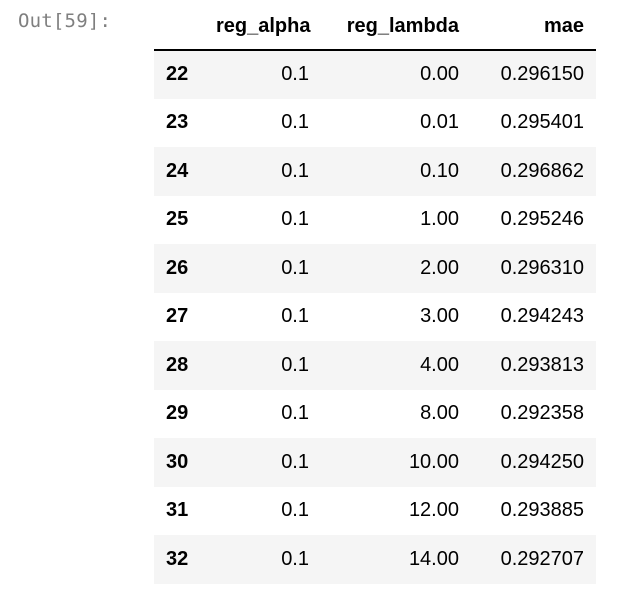  Describe the element at coordinates (177, 122) in the screenshot. I see `row-index: 23` at that location.